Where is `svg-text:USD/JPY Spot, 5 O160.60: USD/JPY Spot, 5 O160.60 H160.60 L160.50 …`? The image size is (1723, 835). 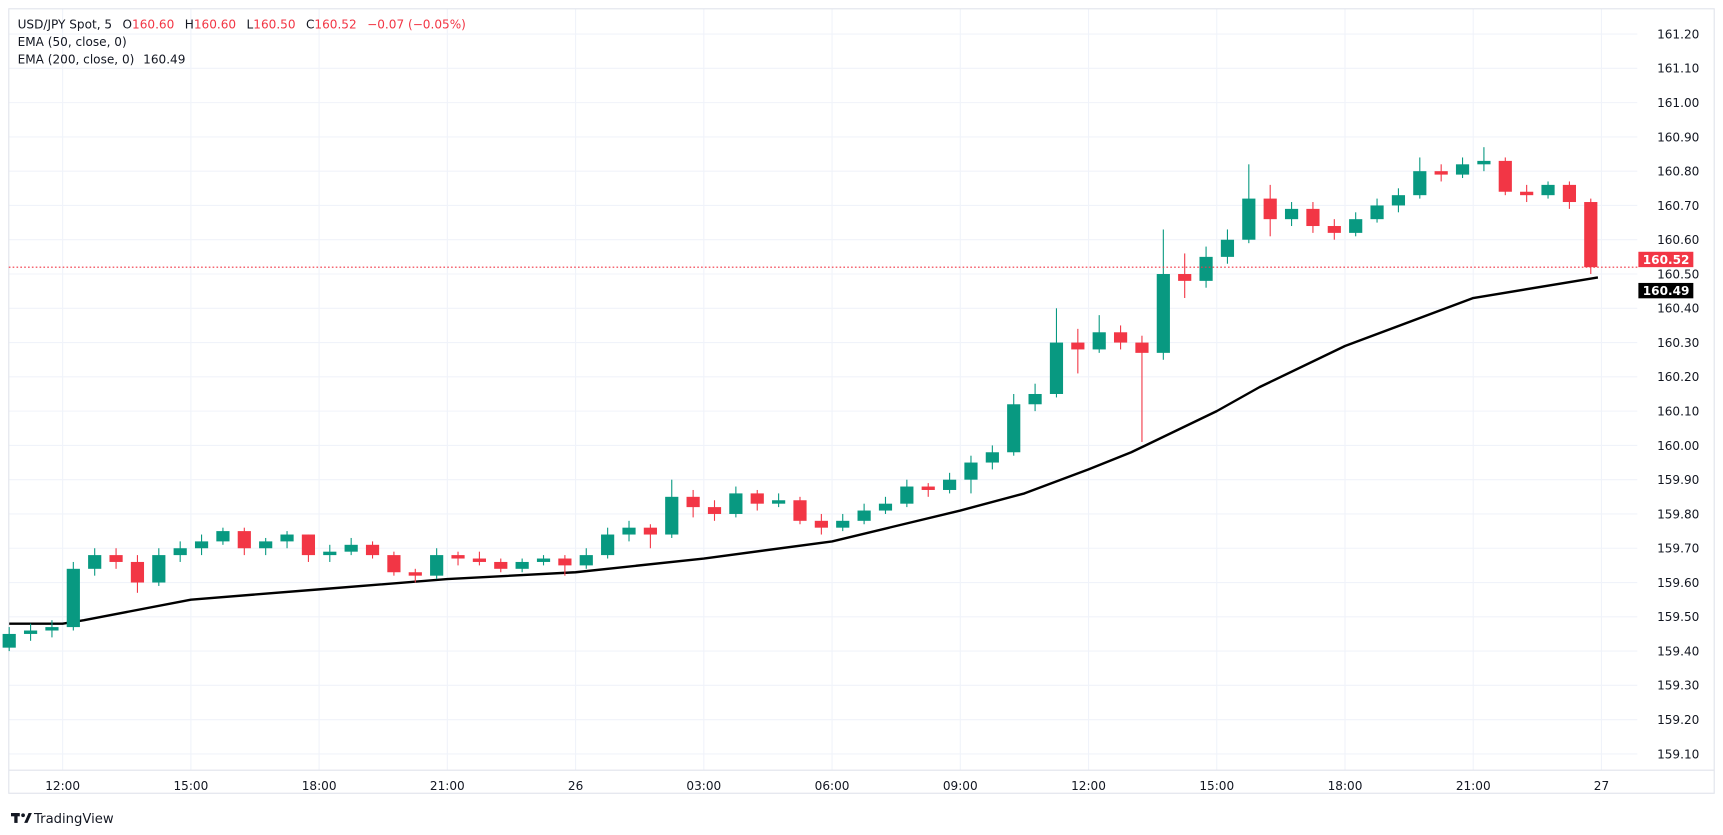 svg-text:USD/JPY Spot, 5 O160.60: USD/JPY Spot, 5 O160.60 H160.60 L160.50 … is located at coordinates (242, 25).